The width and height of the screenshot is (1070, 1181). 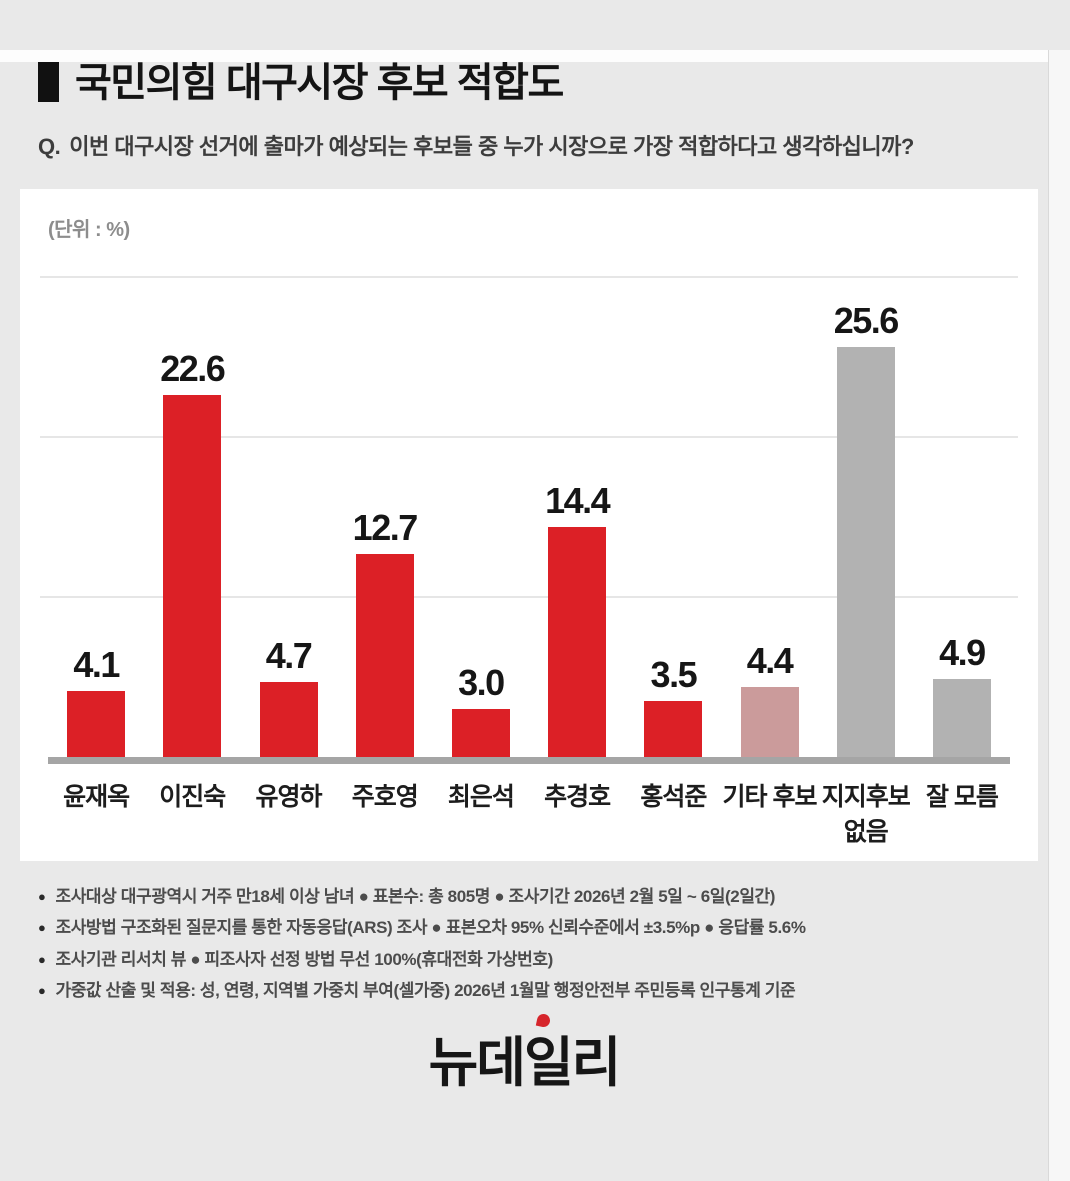 I want to click on category-label: 윤재옥, so click(x=96, y=797).